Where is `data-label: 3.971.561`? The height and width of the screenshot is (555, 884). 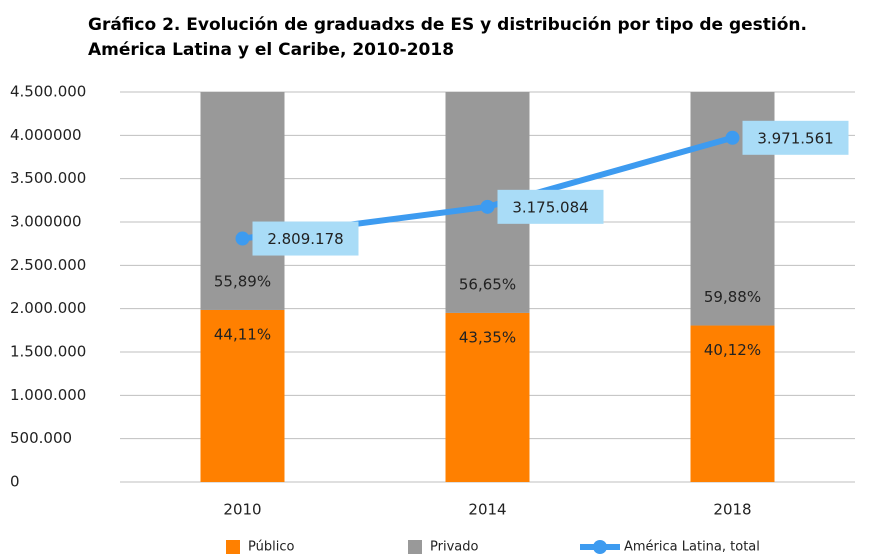
data-label: 3.971.561 is located at coordinates (795, 138).